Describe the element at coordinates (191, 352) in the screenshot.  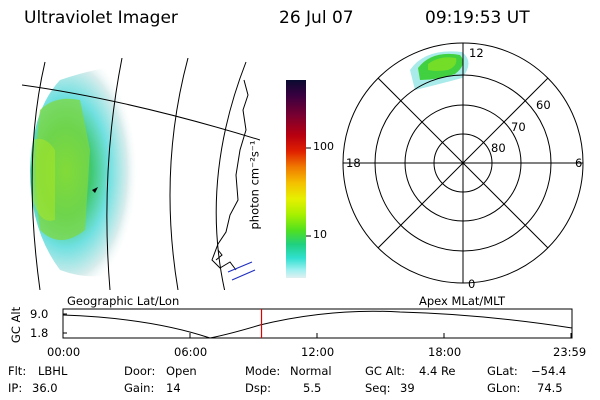
I see `xtick-0600: 06:00` at that location.